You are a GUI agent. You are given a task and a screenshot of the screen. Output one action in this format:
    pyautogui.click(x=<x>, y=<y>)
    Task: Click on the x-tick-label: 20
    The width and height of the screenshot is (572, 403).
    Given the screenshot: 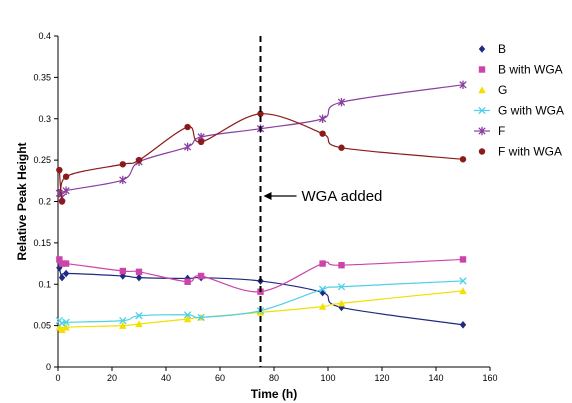 What is the action you would take?
    pyautogui.click(x=112, y=378)
    